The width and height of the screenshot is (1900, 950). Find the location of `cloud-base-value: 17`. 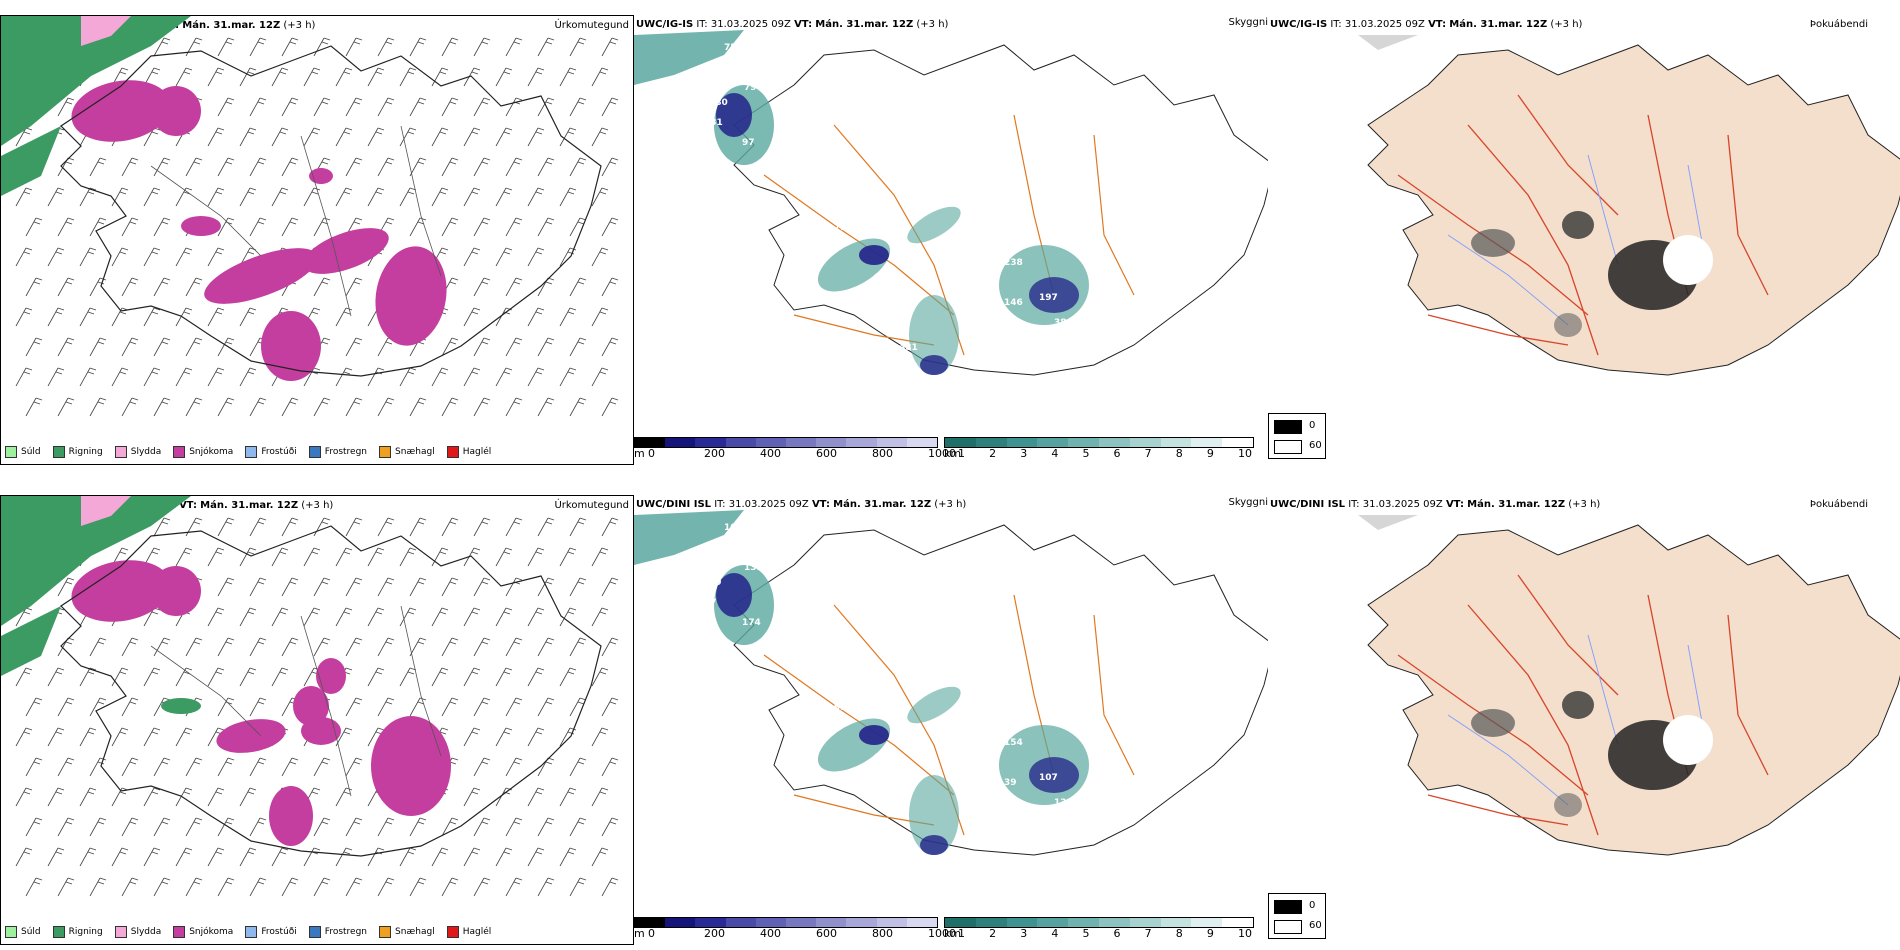

cloud-base-value: 17 is located at coordinates (940, 743).